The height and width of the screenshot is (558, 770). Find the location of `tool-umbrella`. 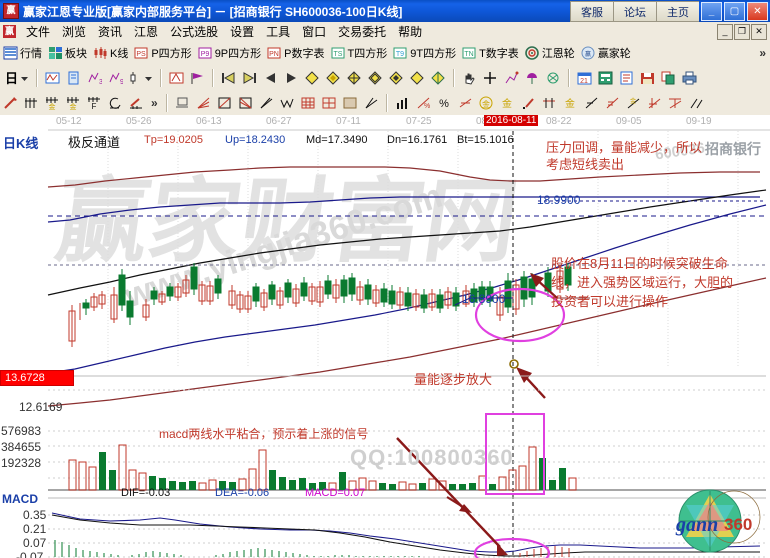

tool-umbrella is located at coordinates (532, 77).